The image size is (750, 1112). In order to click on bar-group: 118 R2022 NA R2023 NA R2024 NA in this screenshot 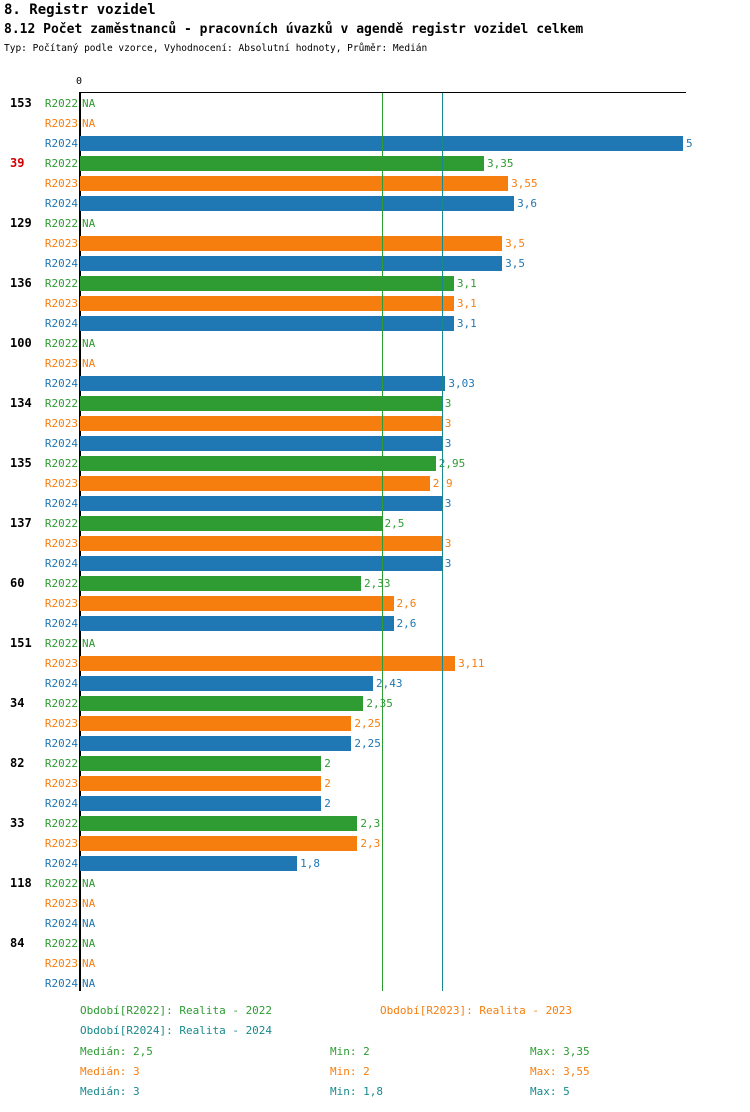, I will do `click(375, 903)`.